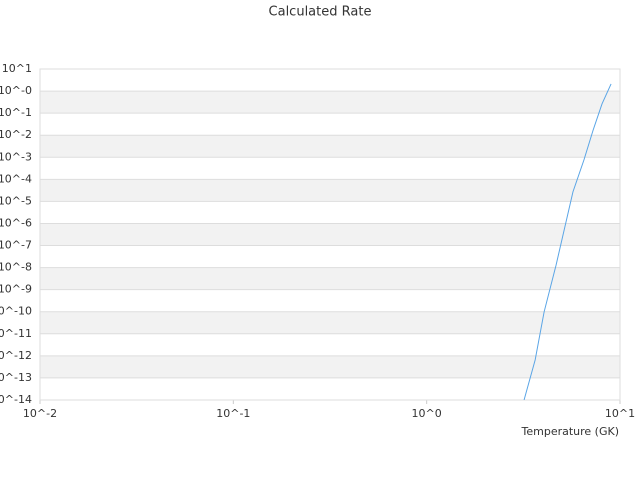 Image resolution: width=640 pixels, height=480 pixels. What do you see at coordinates (320, 12) in the screenshot?
I see `chart-title: Calculated Rate` at bounding box center [320, 12].